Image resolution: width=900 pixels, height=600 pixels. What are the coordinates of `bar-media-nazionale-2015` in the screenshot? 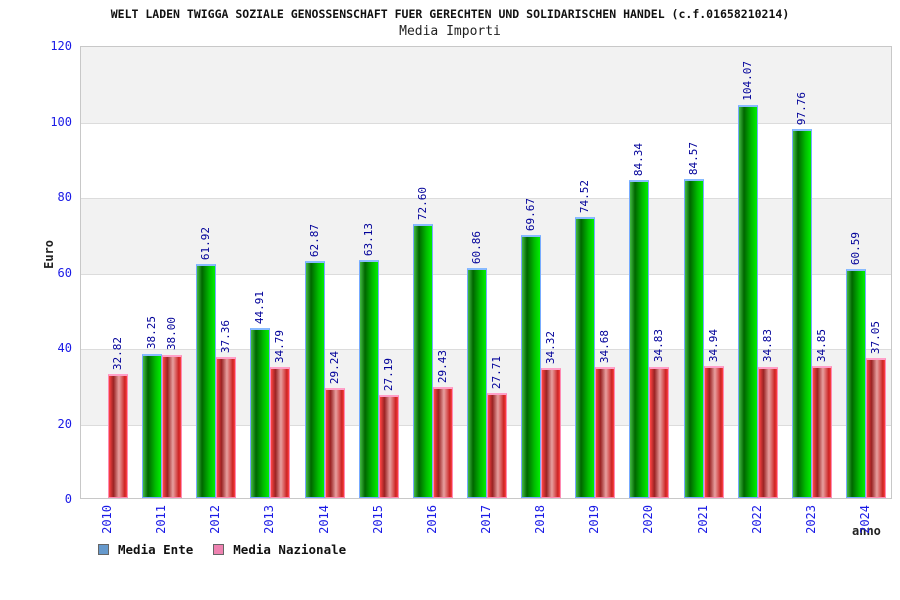 It's located at (388, 446).